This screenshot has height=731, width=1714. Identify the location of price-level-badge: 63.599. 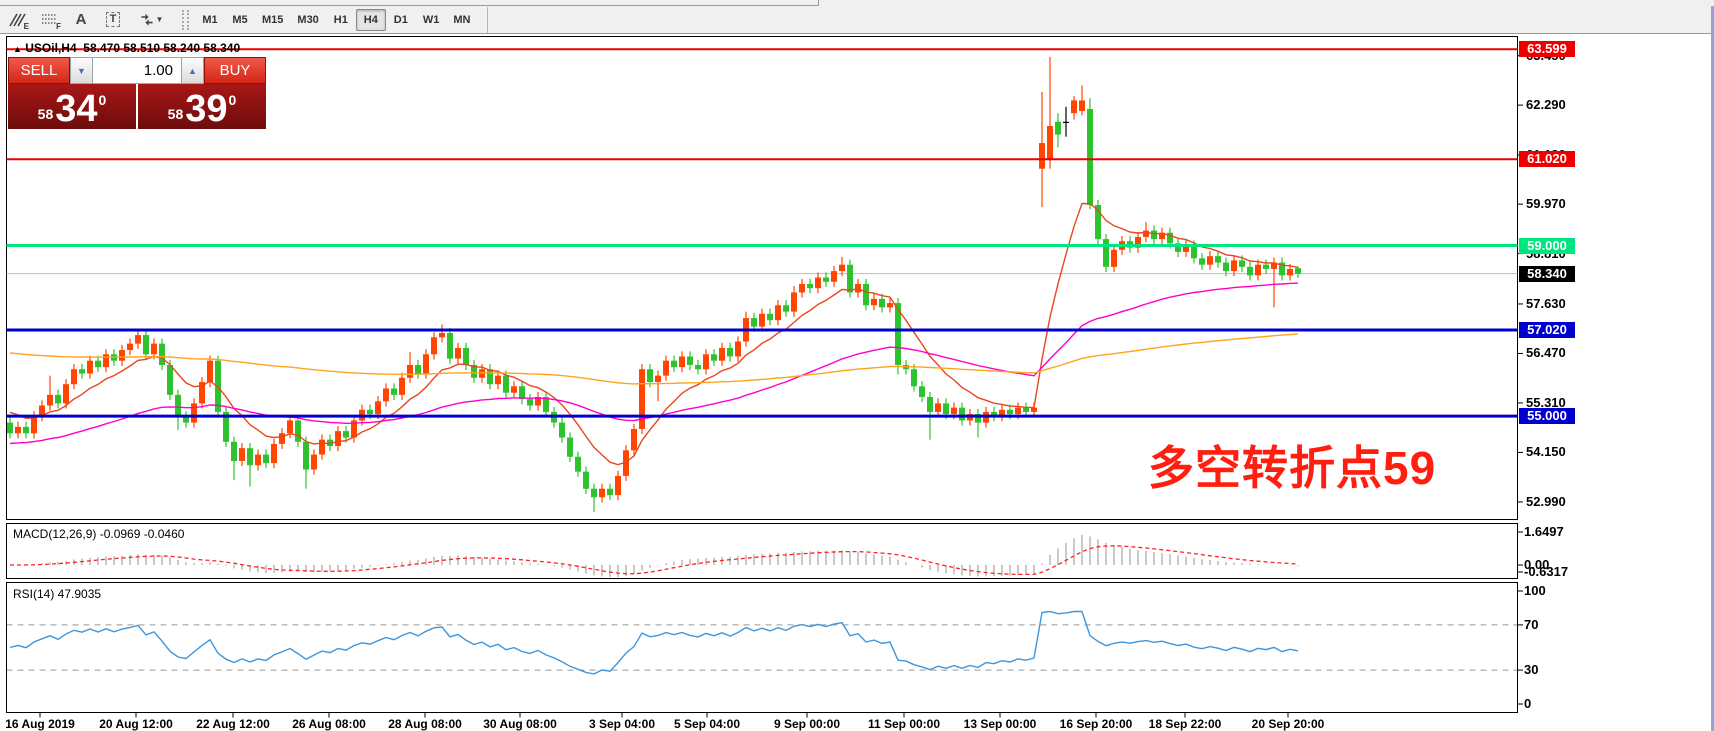
(1547, 49).